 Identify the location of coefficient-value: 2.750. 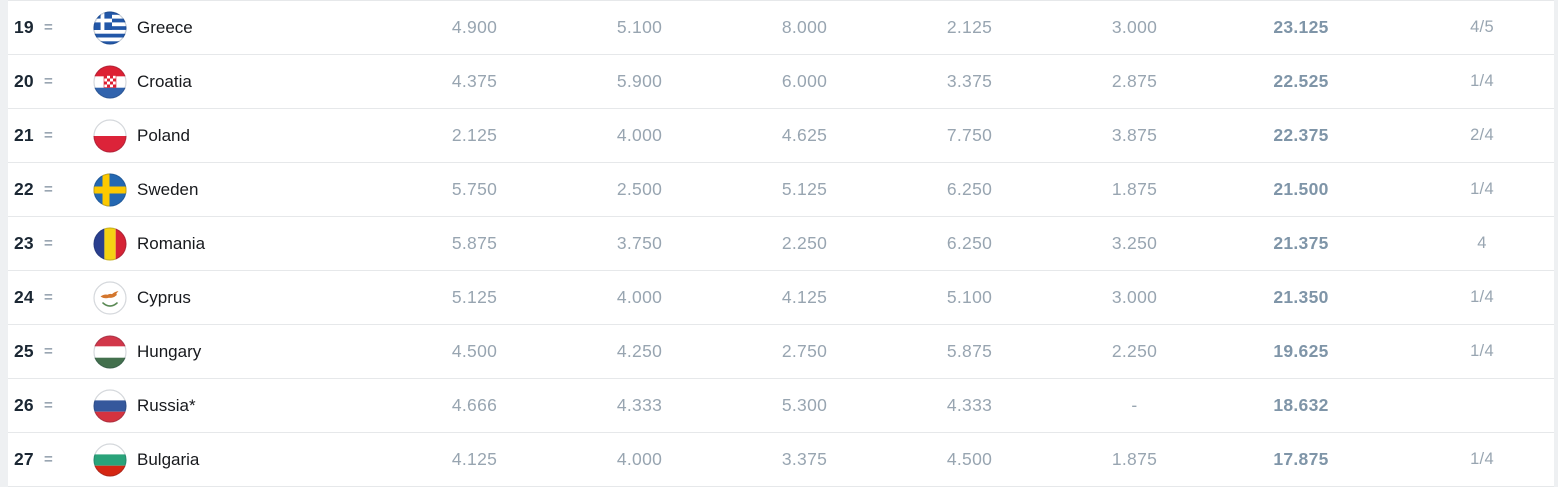
(804, 351).